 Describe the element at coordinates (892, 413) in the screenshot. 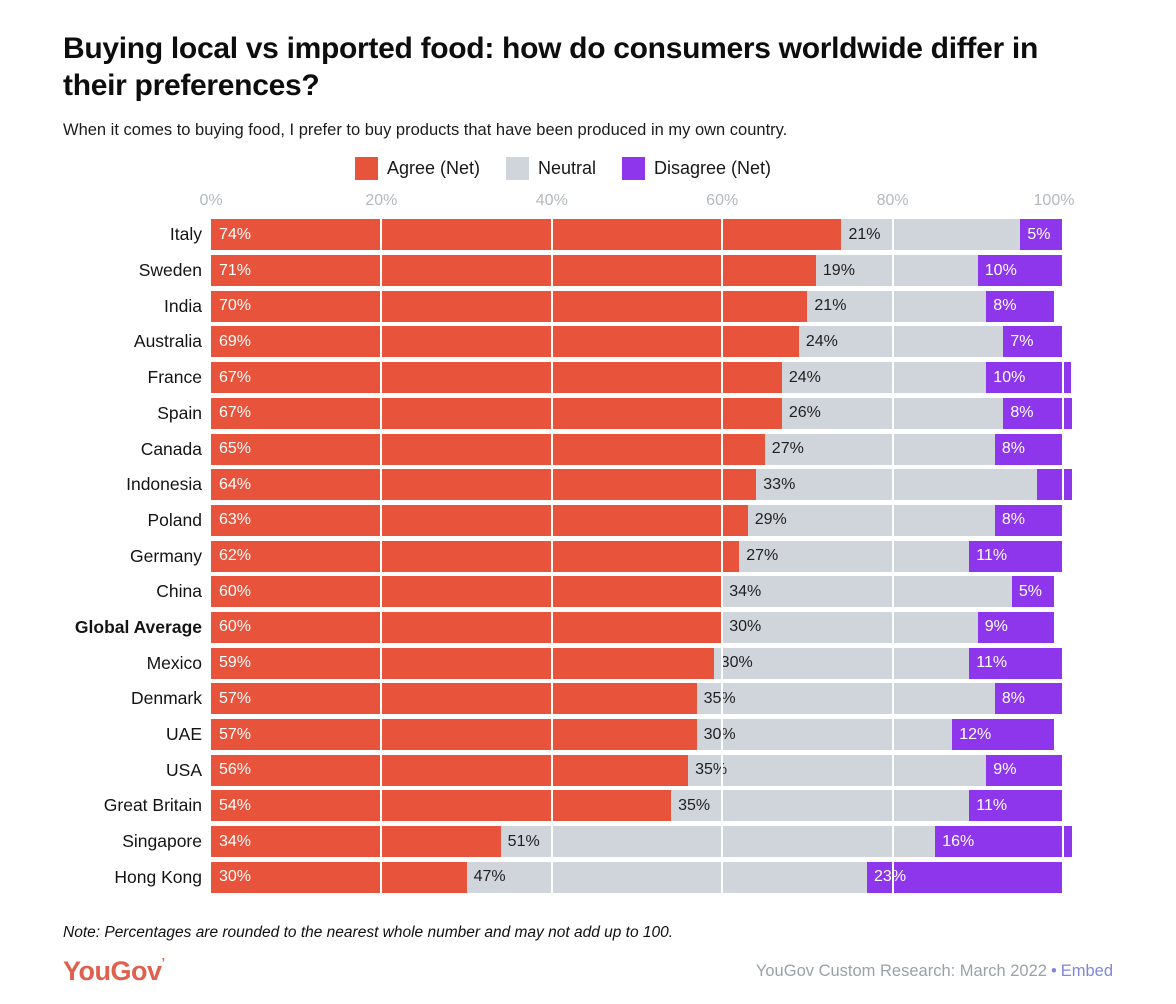

I see `bar-segment-neutral: 26%` at that location.